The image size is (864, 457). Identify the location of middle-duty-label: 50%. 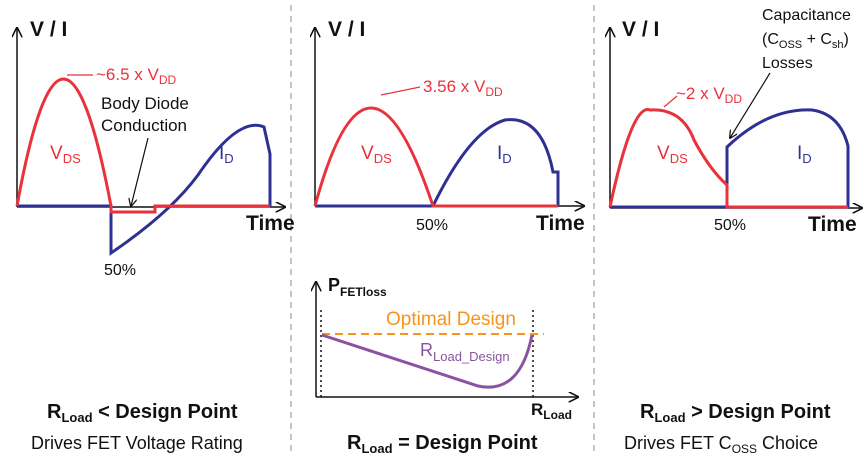
(432, 225).